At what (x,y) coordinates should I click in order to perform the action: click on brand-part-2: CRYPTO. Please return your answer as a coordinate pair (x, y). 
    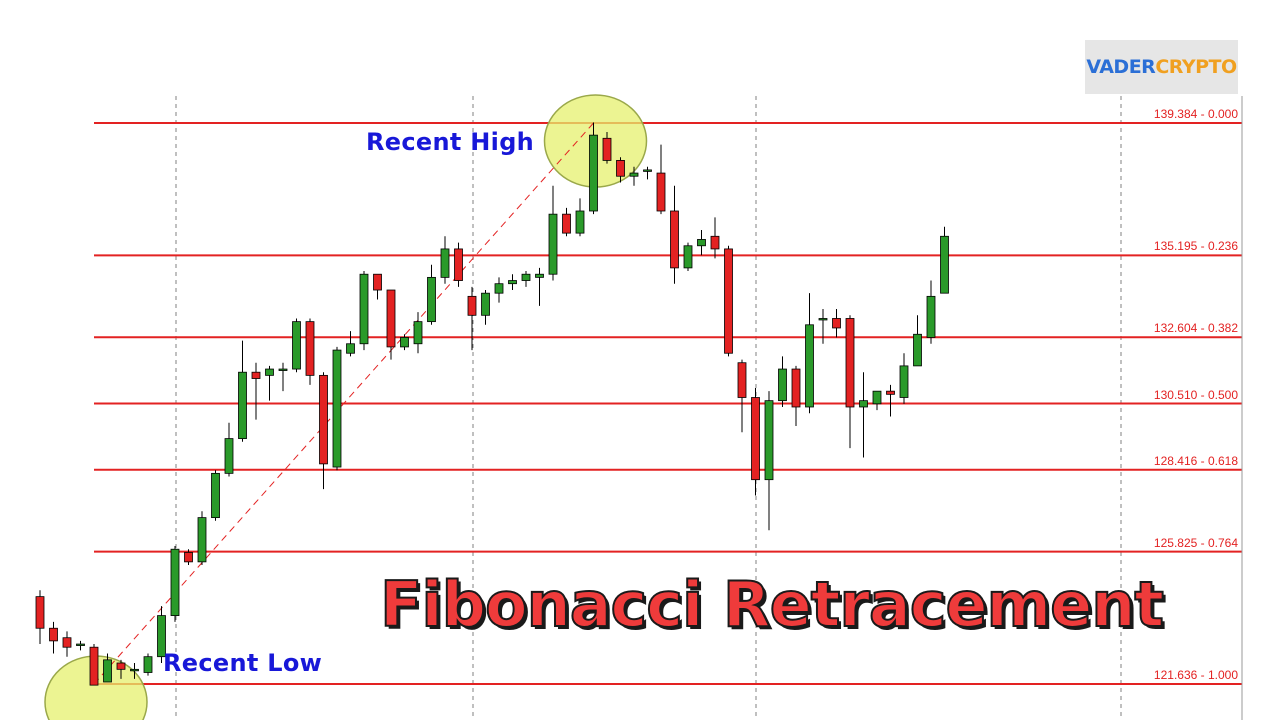
    Looking at the image, I should click on (1196, 67).